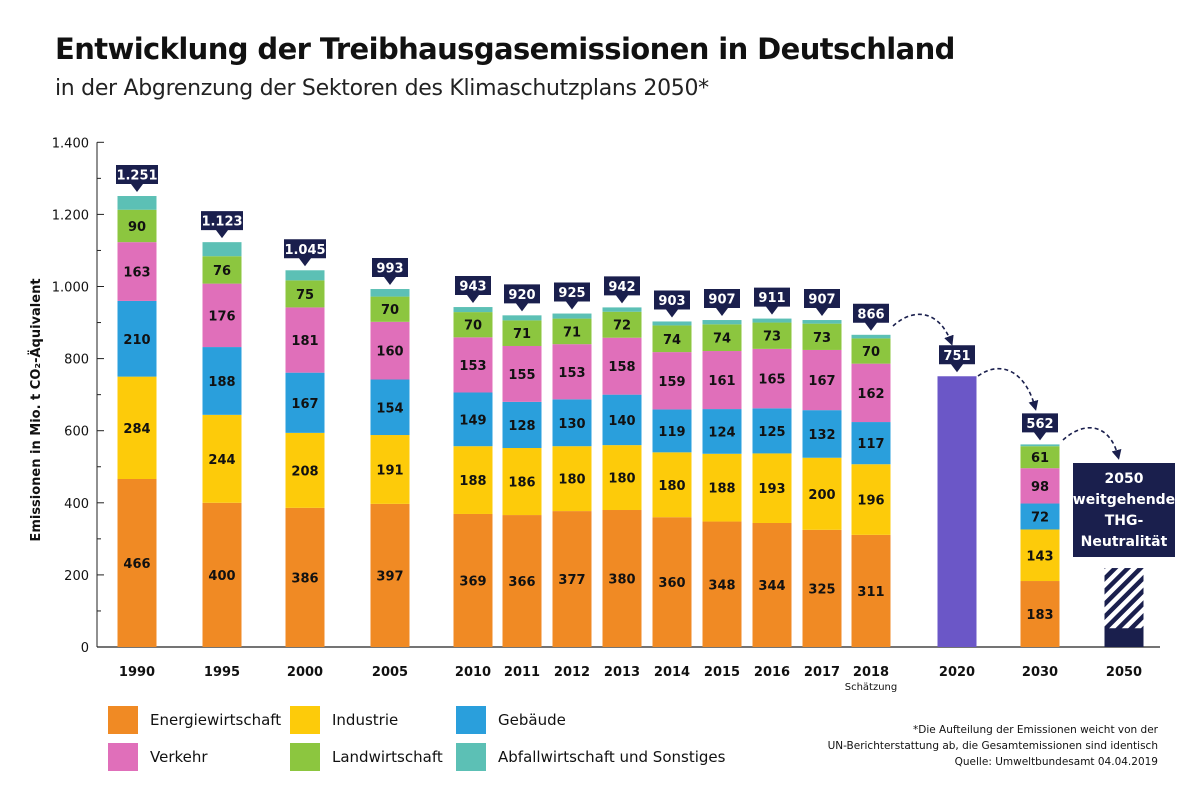  Describe the element at coordinates (1124, 510) in the screenshot. I see `label-box-2050` at that location.